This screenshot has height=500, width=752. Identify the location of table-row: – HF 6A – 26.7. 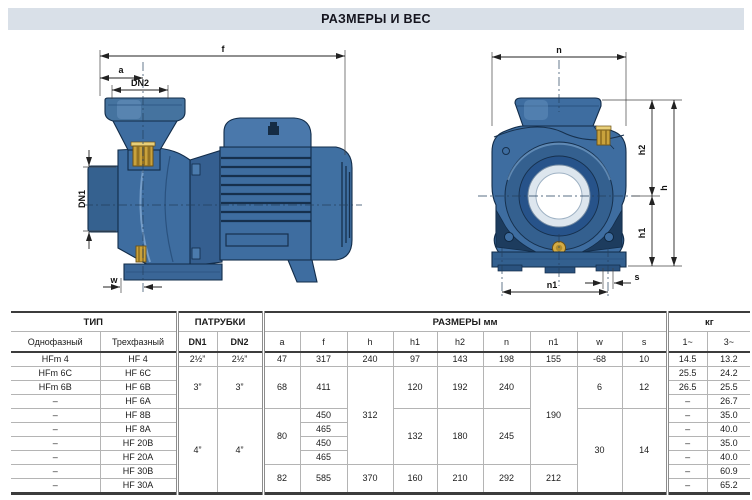
(381, 401).